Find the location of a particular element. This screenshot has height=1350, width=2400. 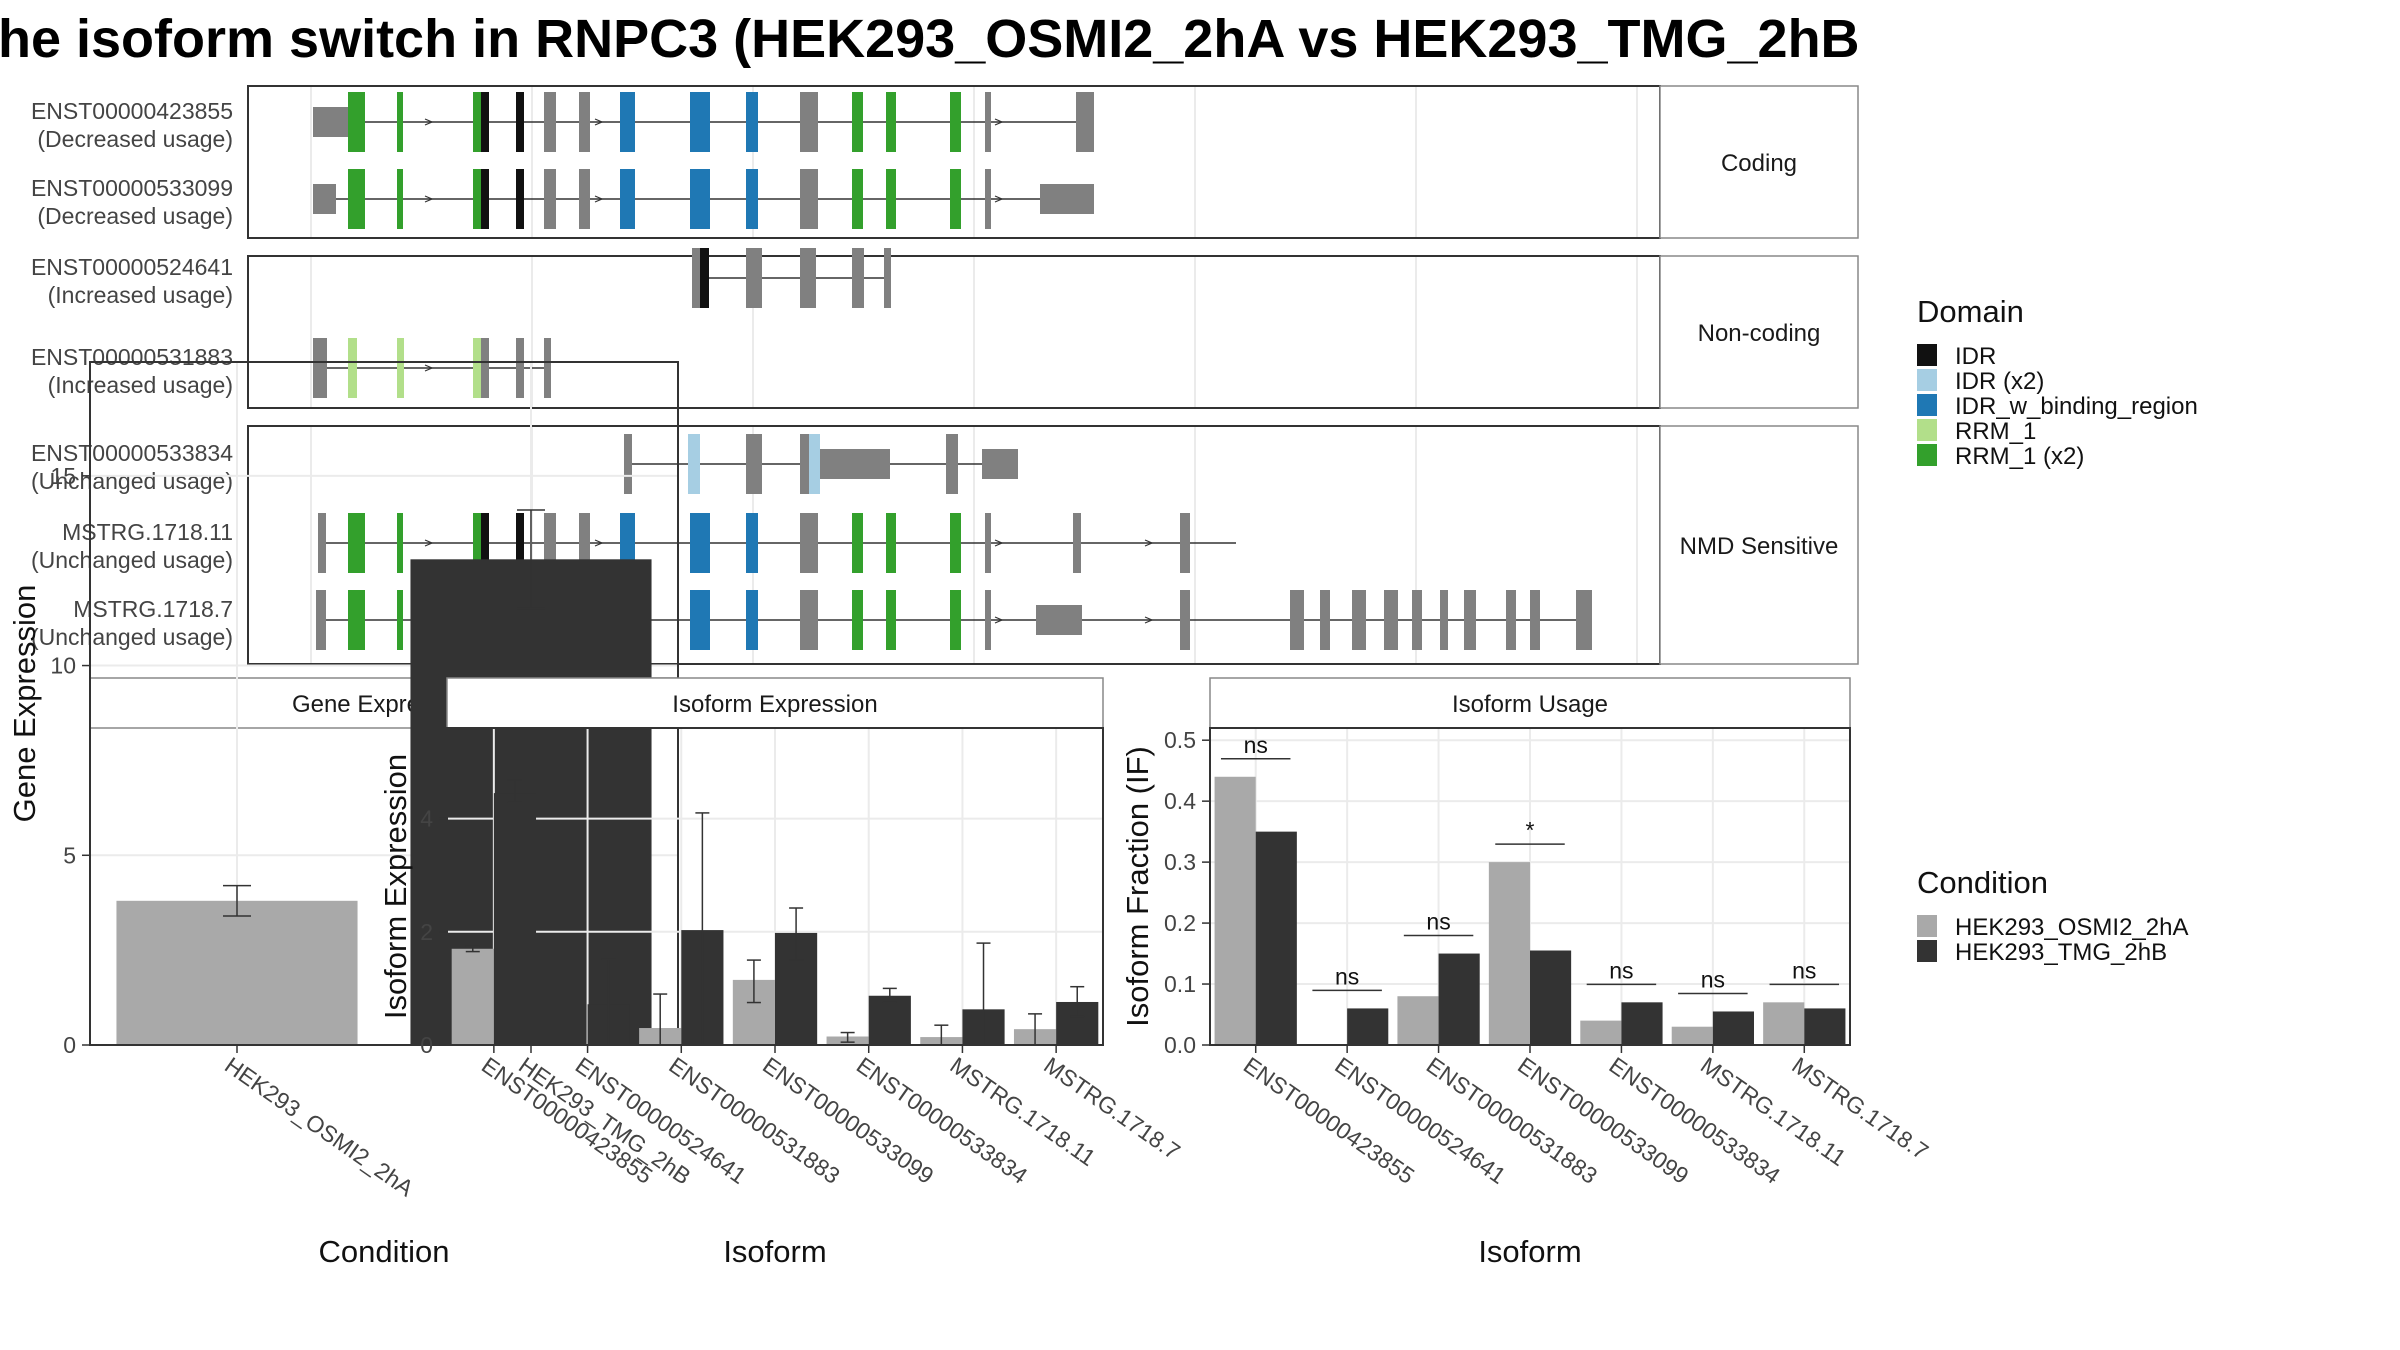

condition-legend-swatch is located at coordinates (1927, 951).